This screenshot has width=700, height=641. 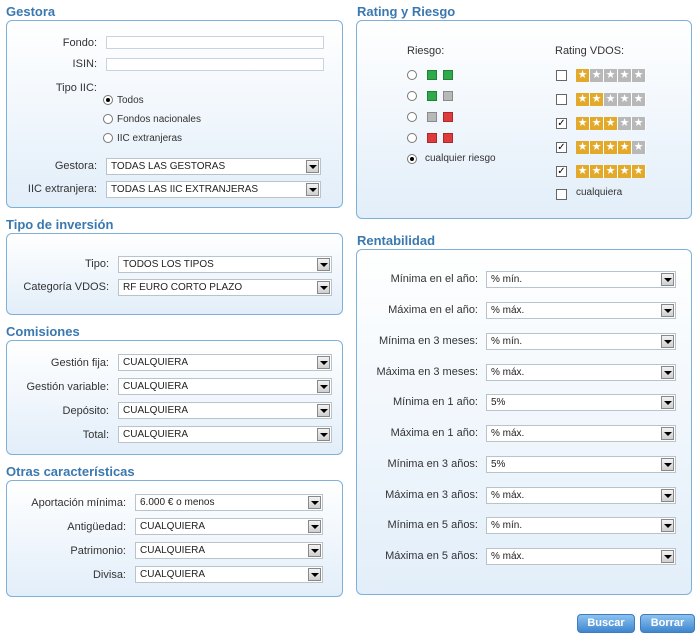 I want to click on deposito-select: CUALQUIERA, so click(x=225, y=410).